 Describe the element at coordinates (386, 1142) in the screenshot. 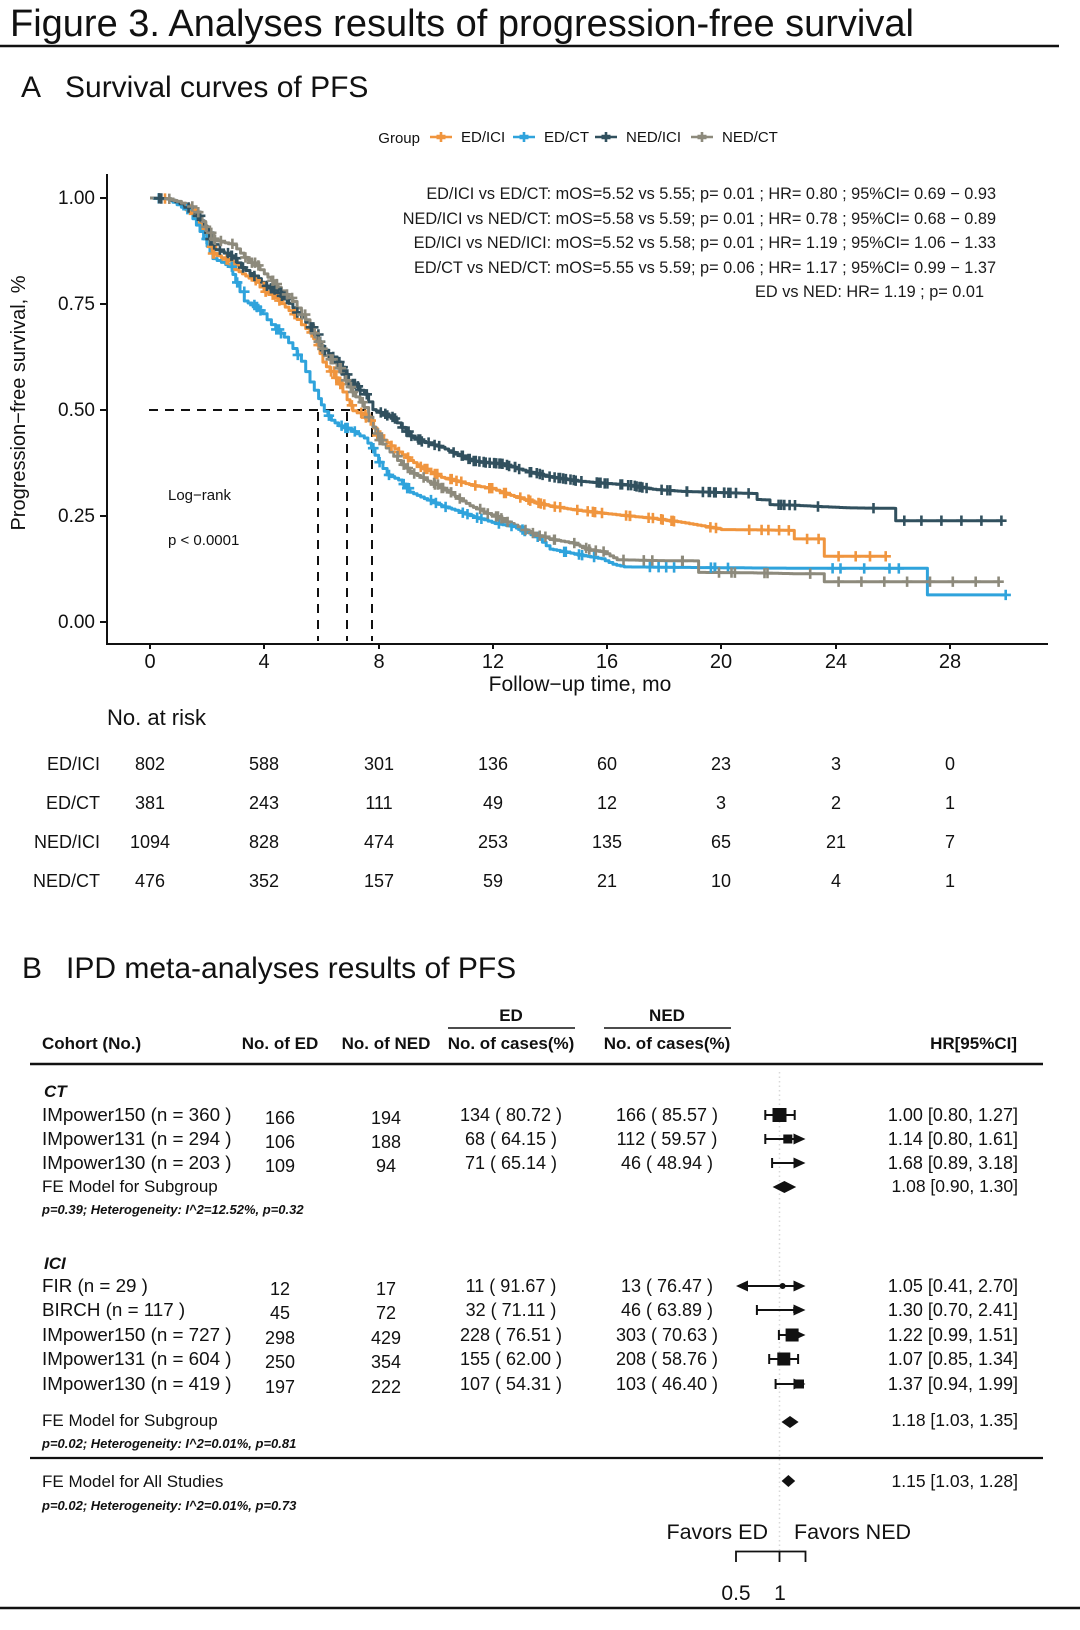

I see `svg-text: 188` at that location.